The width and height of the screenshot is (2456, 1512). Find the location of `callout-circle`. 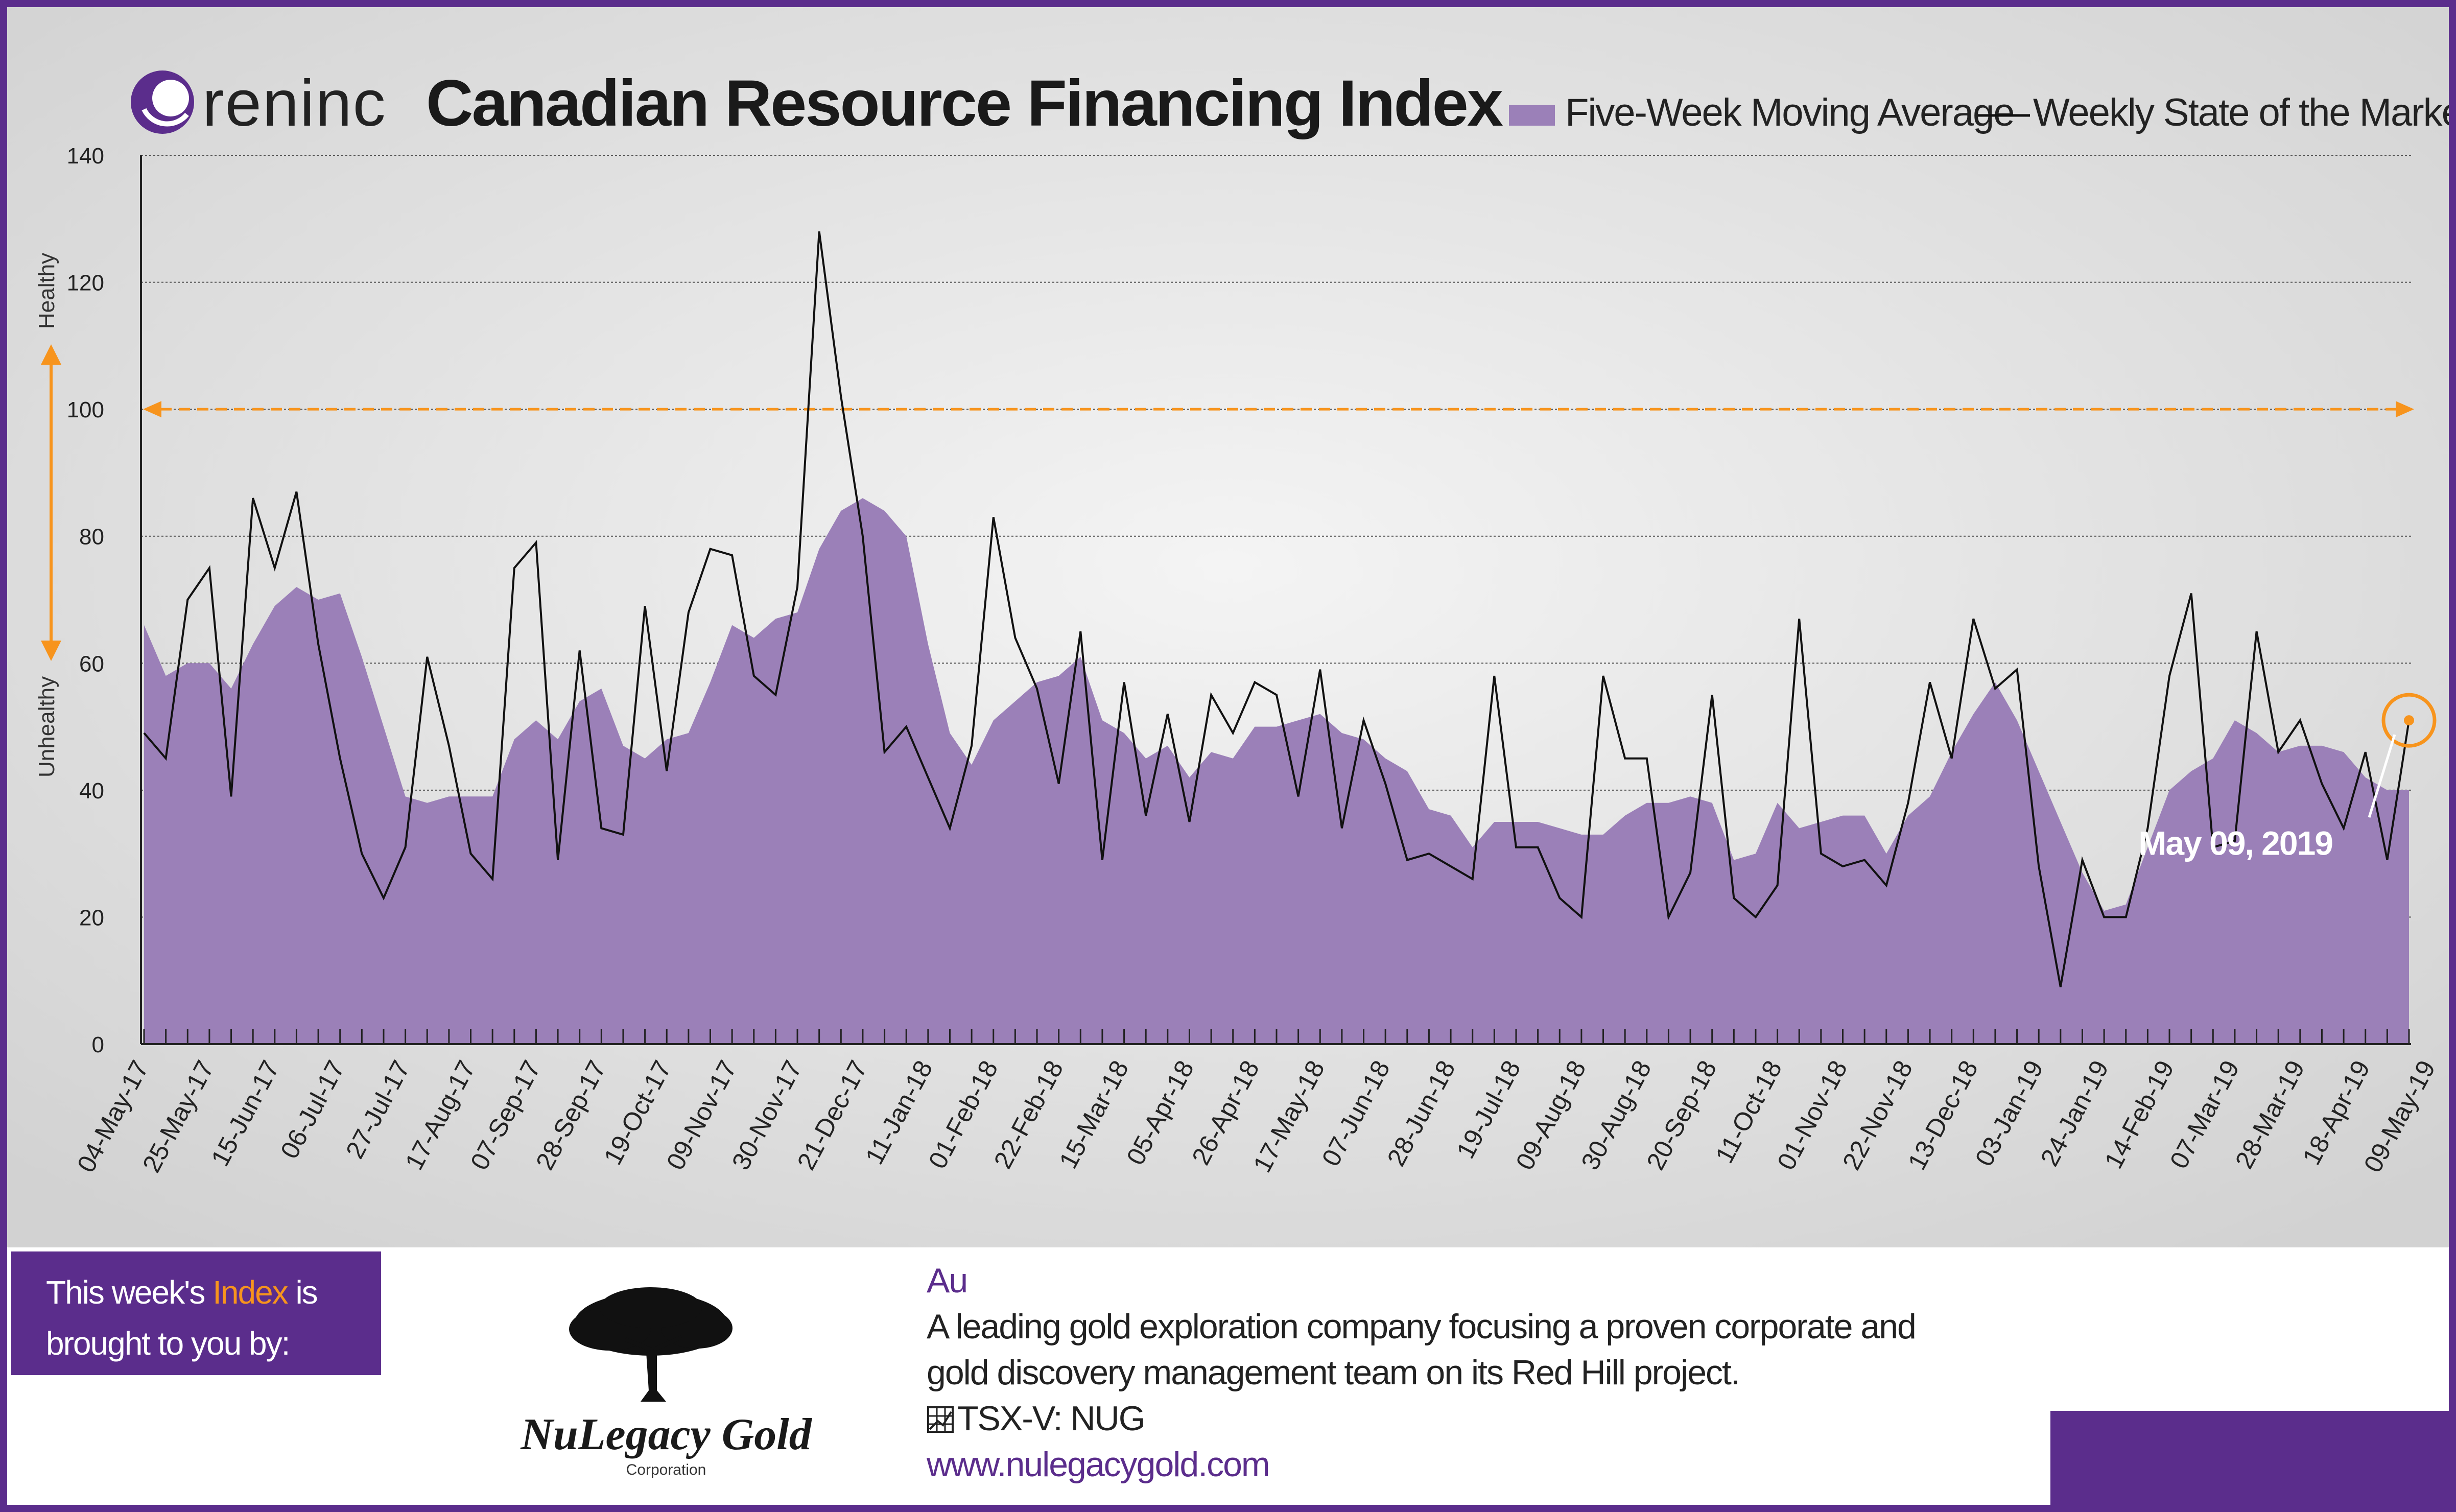

callout-circle is located at coordinates (2409, 720).